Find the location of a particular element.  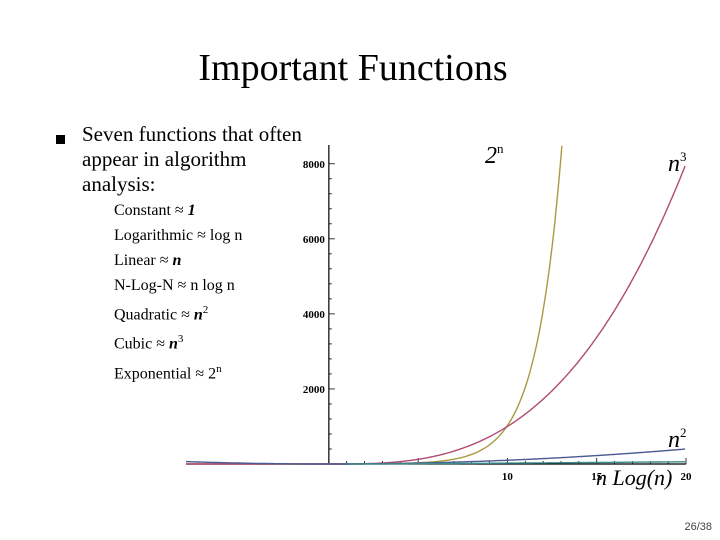

slide-number: 26/38 is located at coordinates (698, 527).